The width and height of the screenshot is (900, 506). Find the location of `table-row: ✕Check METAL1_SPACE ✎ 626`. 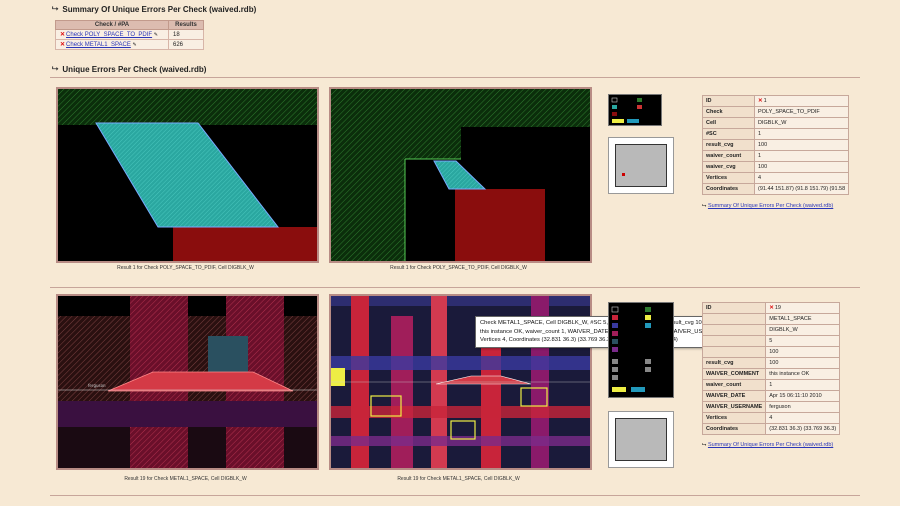

table-row: ✕Check METAL1_SPACE ✎ 626 is located at coordinates (129, 44).